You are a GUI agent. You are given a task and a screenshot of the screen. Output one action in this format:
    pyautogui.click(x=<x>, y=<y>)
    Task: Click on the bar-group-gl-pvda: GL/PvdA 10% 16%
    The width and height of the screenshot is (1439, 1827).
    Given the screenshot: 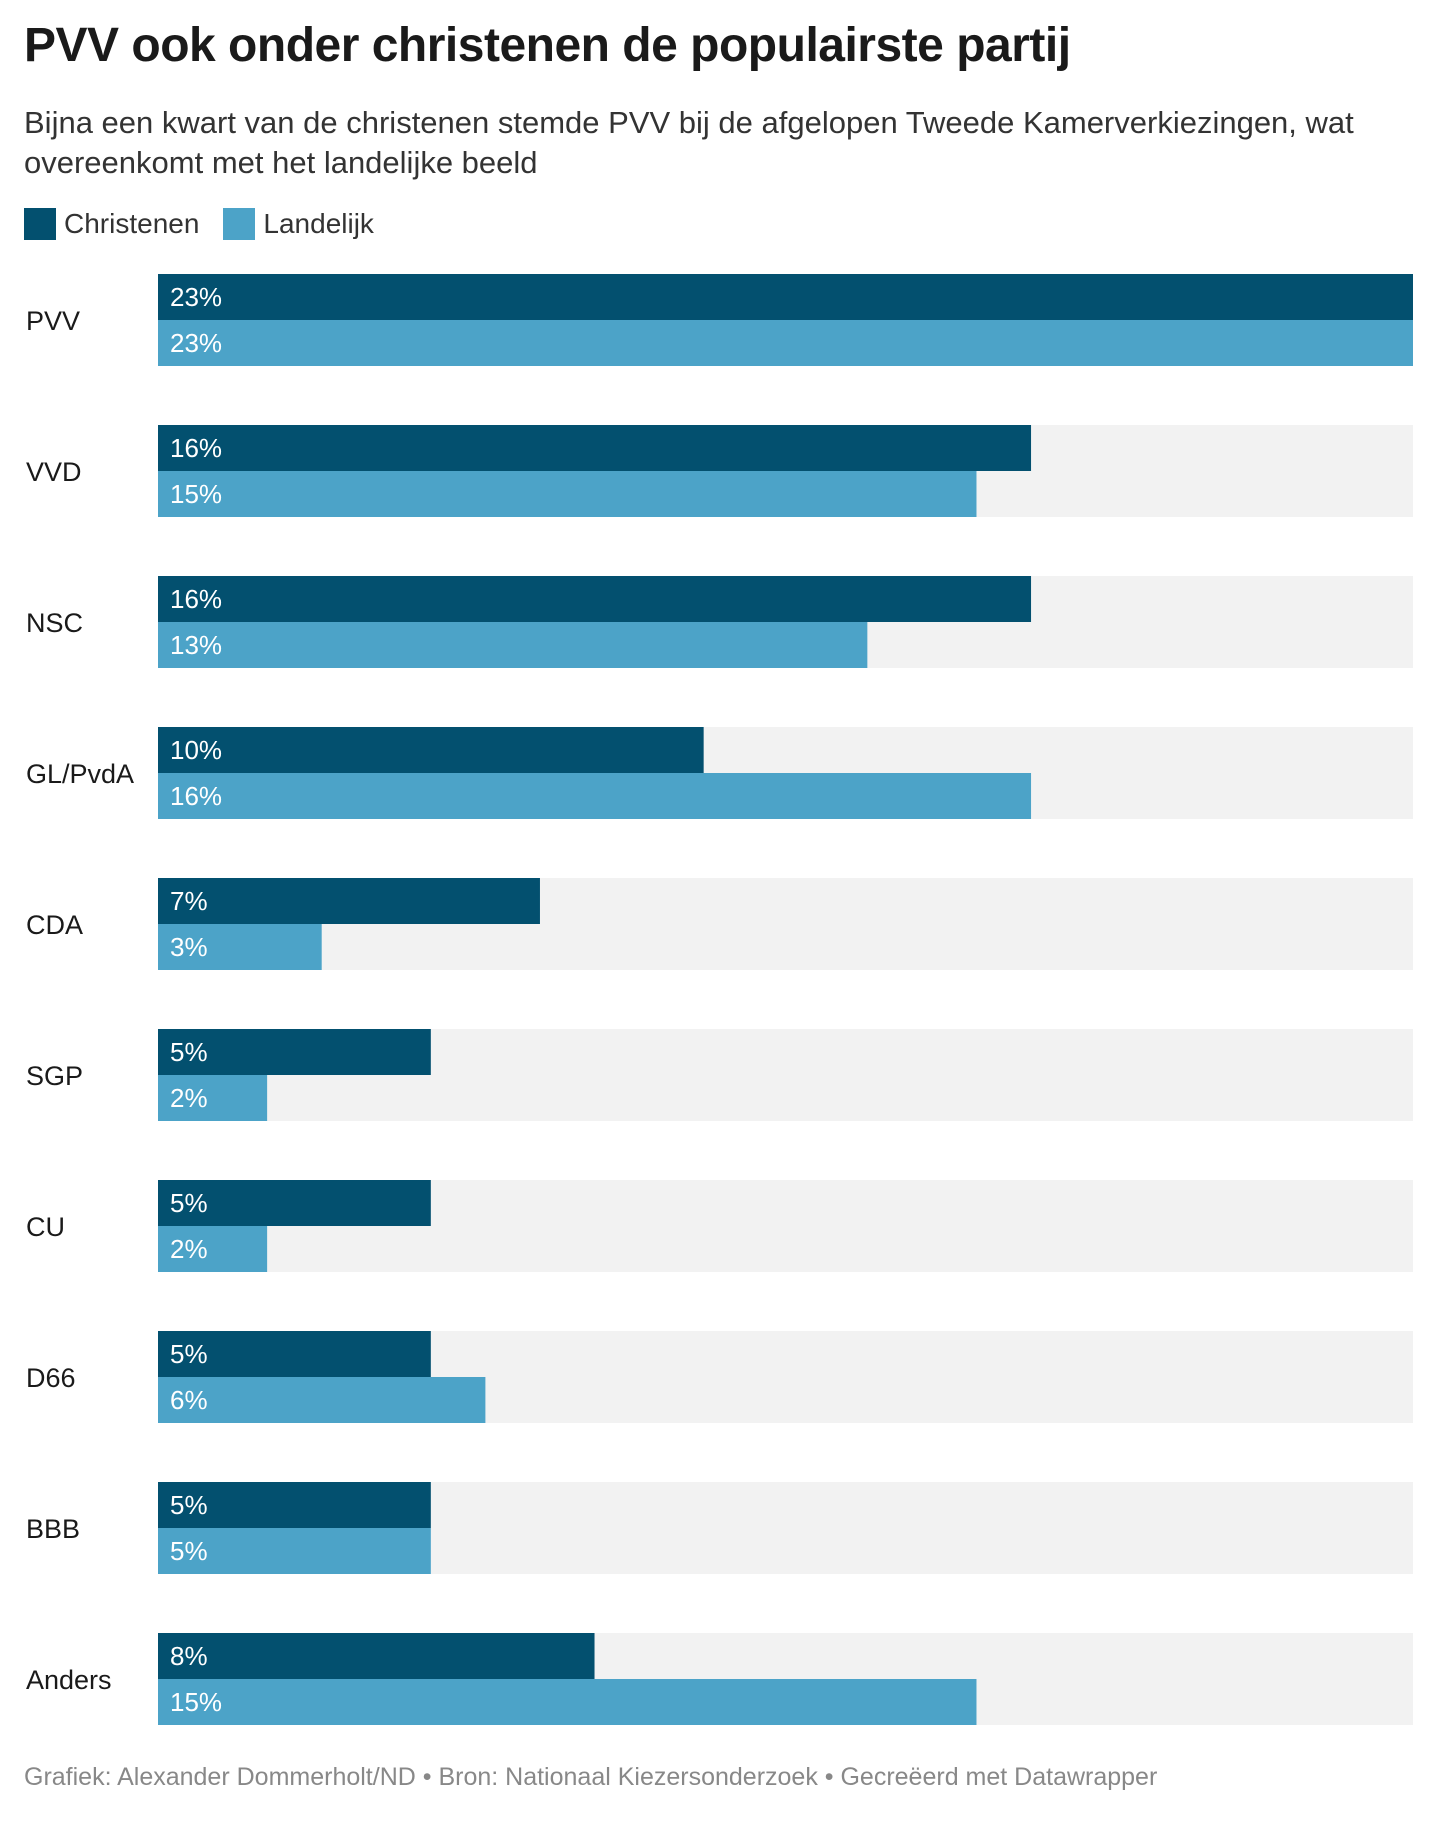 What is the action you would take?
    pyautogui.click(x=719, y=773)
    